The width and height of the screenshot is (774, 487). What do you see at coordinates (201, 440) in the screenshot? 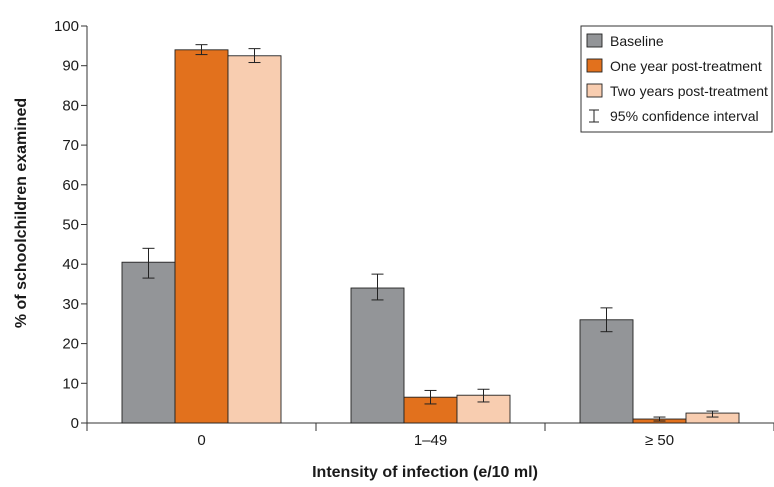
I see `x-tick-label: 0` at bounding box center [201, 440].